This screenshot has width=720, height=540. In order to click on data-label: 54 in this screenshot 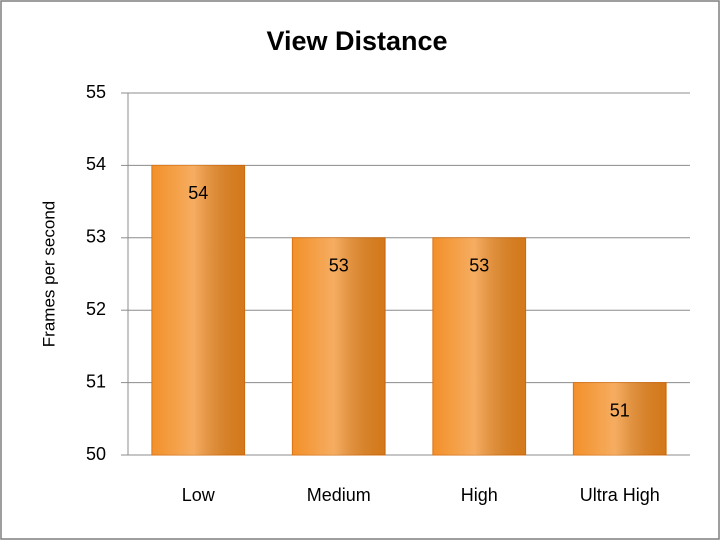, I will do `click(198, 193)`.